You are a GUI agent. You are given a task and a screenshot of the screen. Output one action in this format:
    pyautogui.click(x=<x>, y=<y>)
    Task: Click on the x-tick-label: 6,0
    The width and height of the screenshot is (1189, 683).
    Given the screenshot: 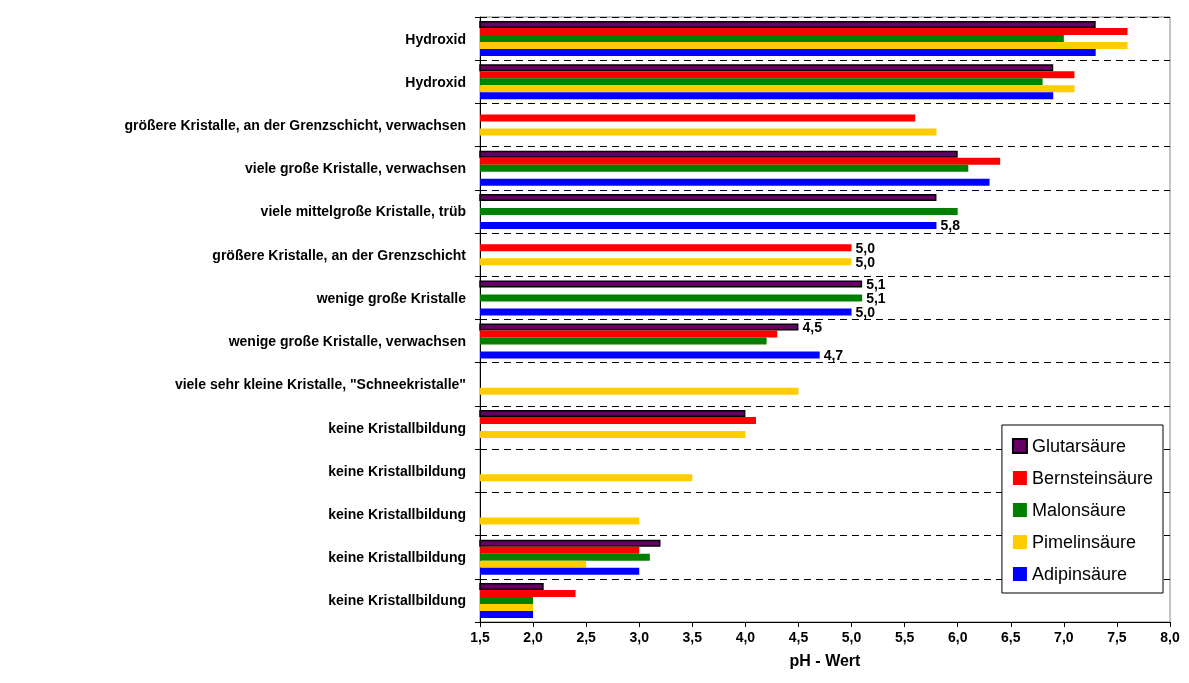 What is the action you would take?
    pyautogui.click(x=957, y=637)
    